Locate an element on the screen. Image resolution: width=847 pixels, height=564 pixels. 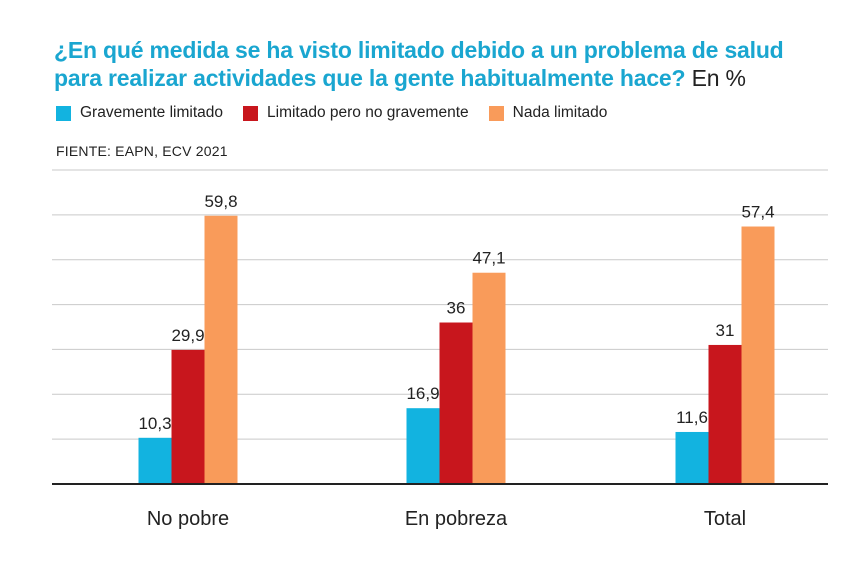
source-note: FIENTE: EAPN, ECV 2021 is located at coordinates (142, 151).